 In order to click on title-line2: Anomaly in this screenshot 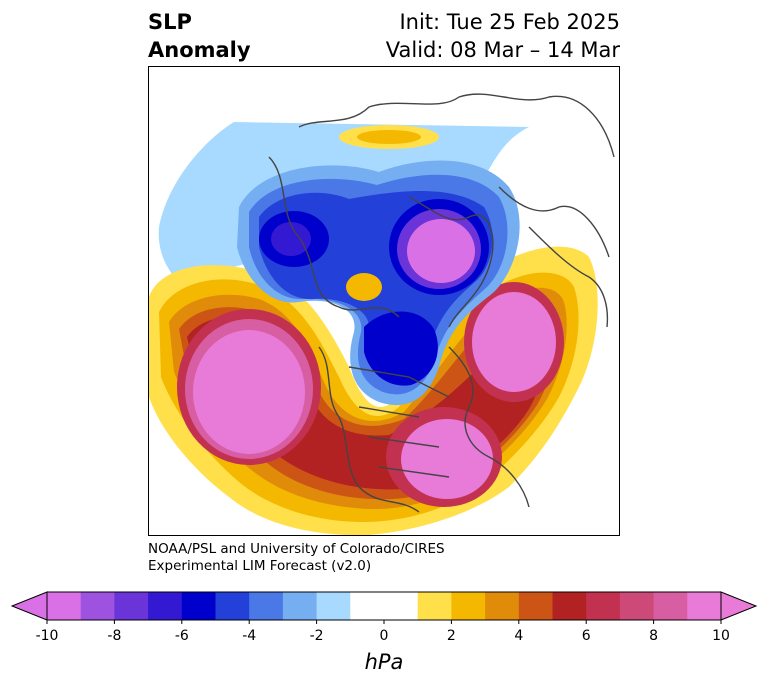, I will do `click(199, 50)`.